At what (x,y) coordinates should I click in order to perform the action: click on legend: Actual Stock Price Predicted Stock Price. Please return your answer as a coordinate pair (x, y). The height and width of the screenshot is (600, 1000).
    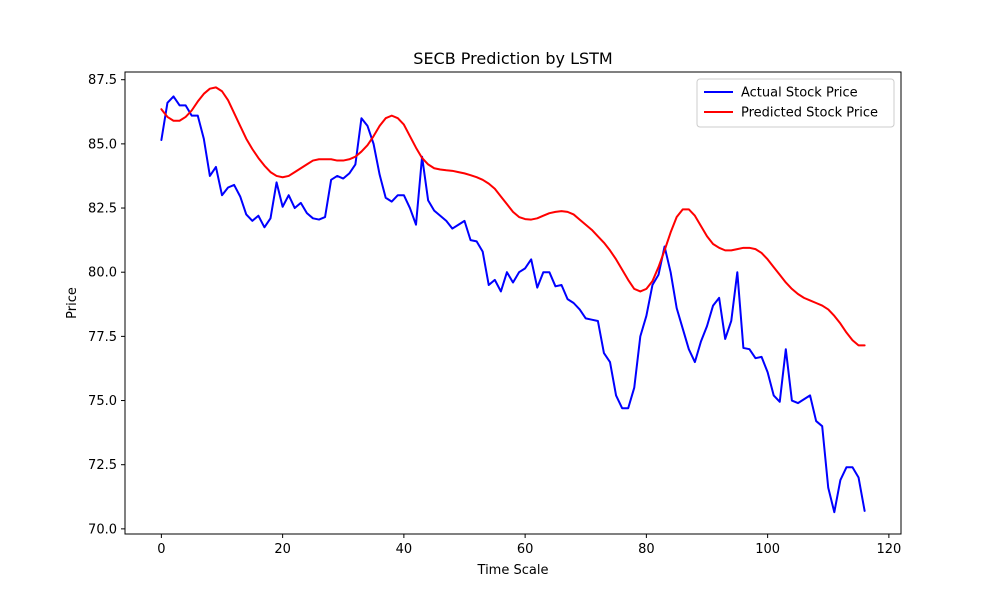
    Looking at the image, I should click on (795, 103).